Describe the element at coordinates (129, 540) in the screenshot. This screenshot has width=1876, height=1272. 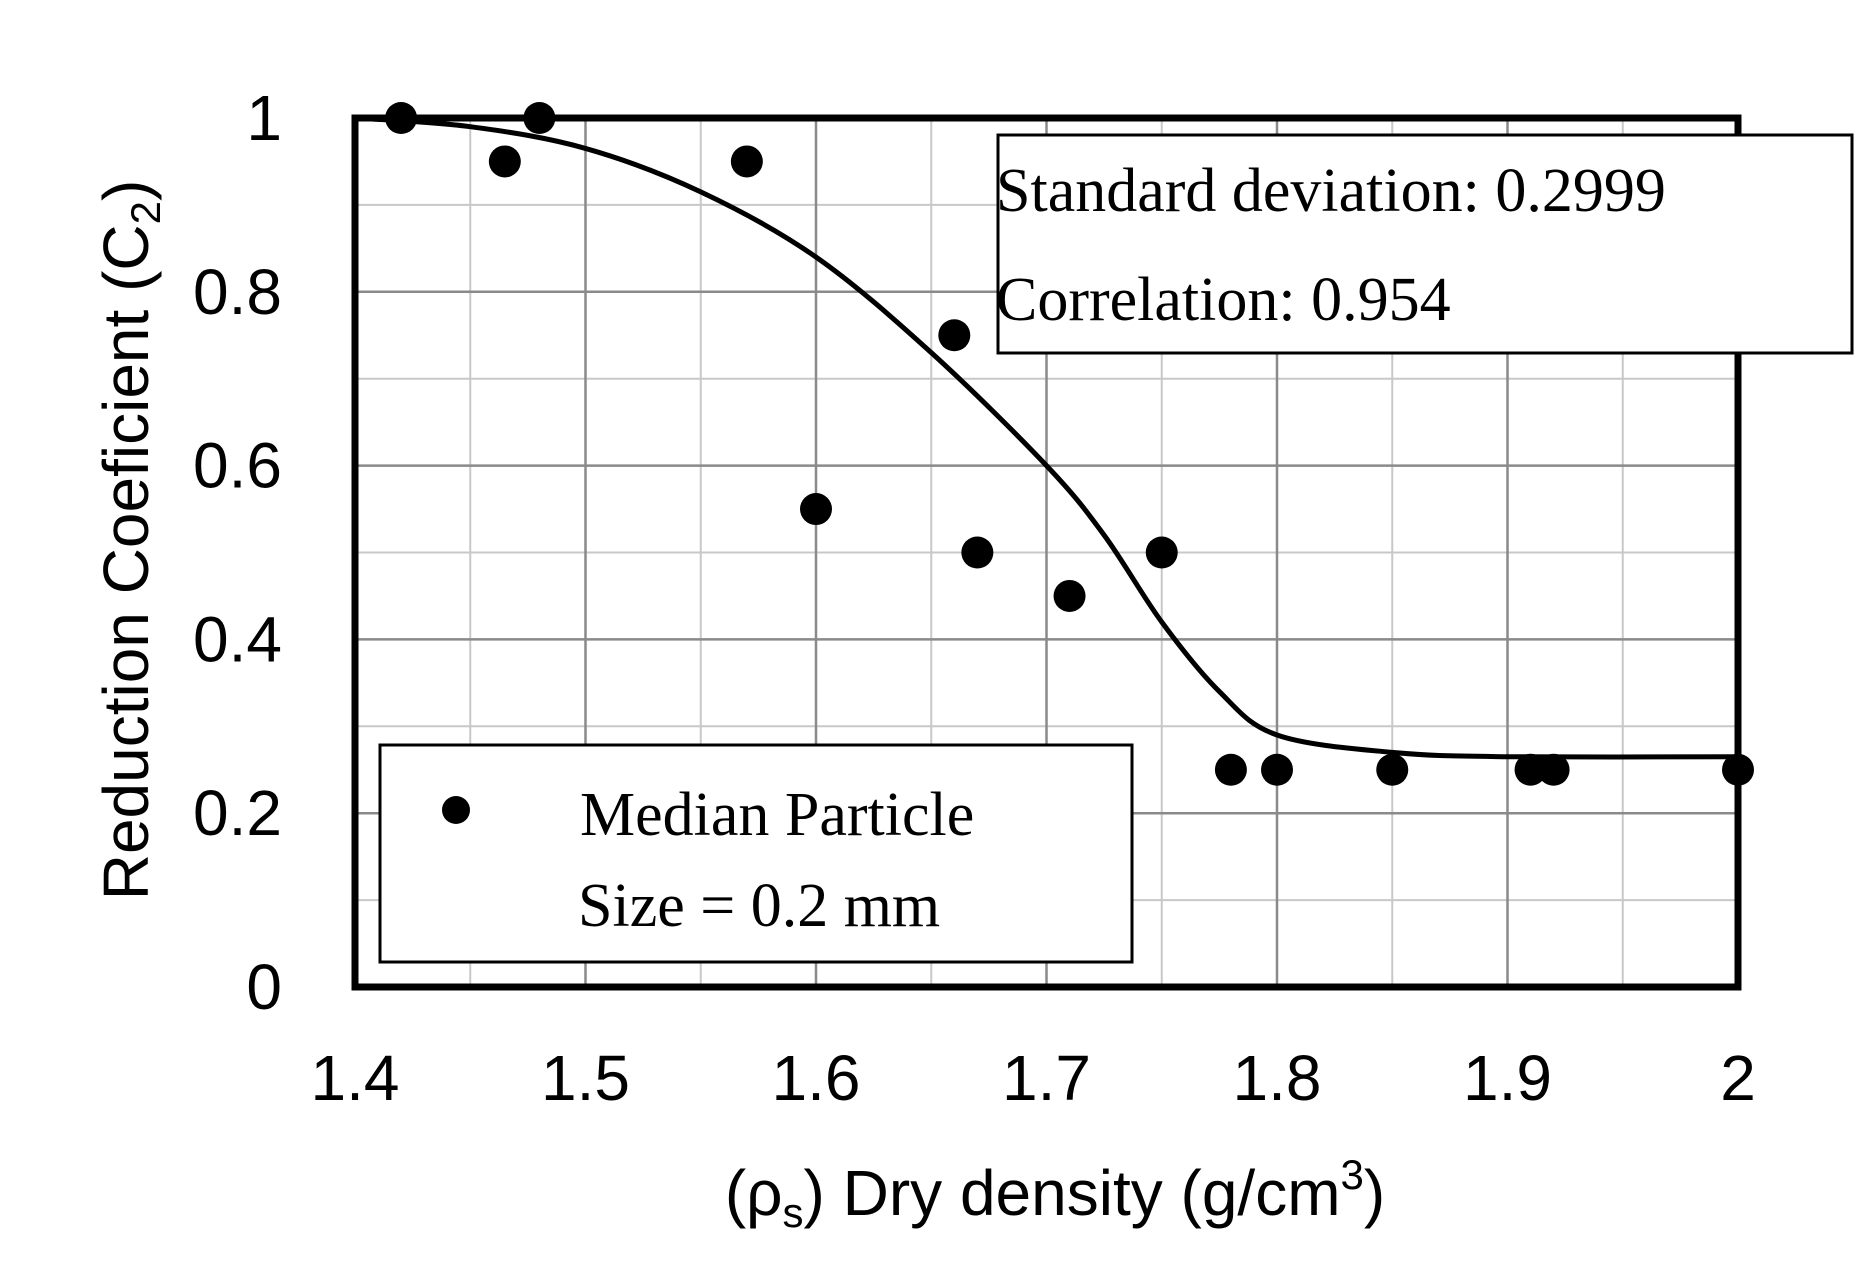
I see `y-axis-label: Reduction Coeficient (C2)` at that location.